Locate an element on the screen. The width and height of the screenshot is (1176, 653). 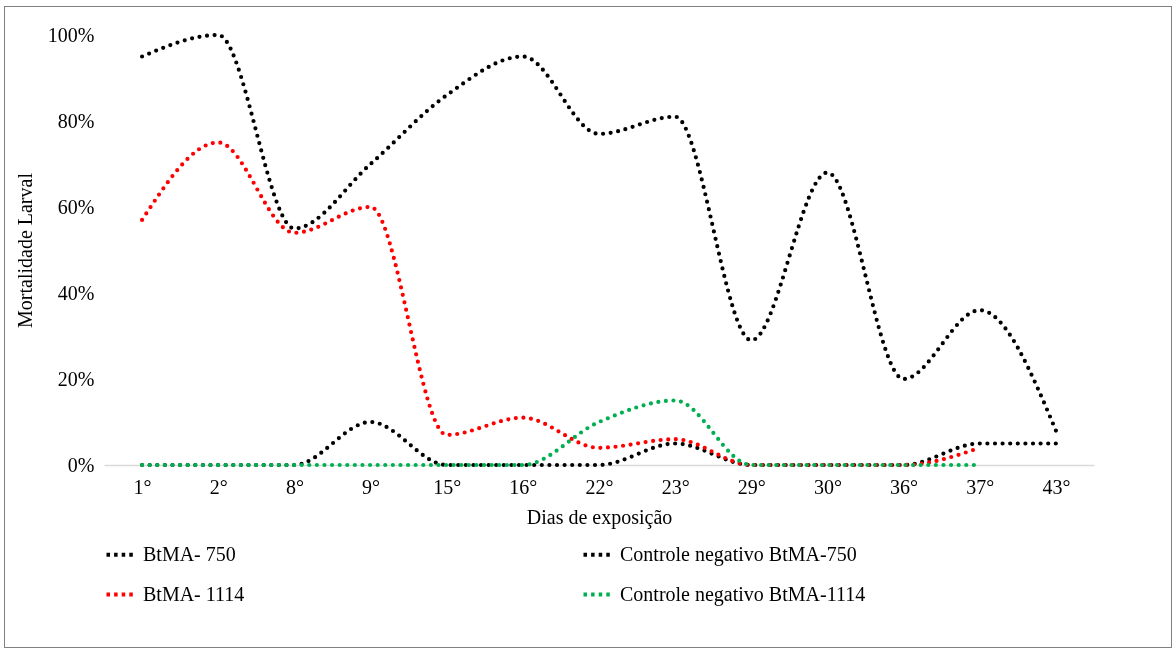
x-tick-label: 8° is located at coordinates (294, 486).